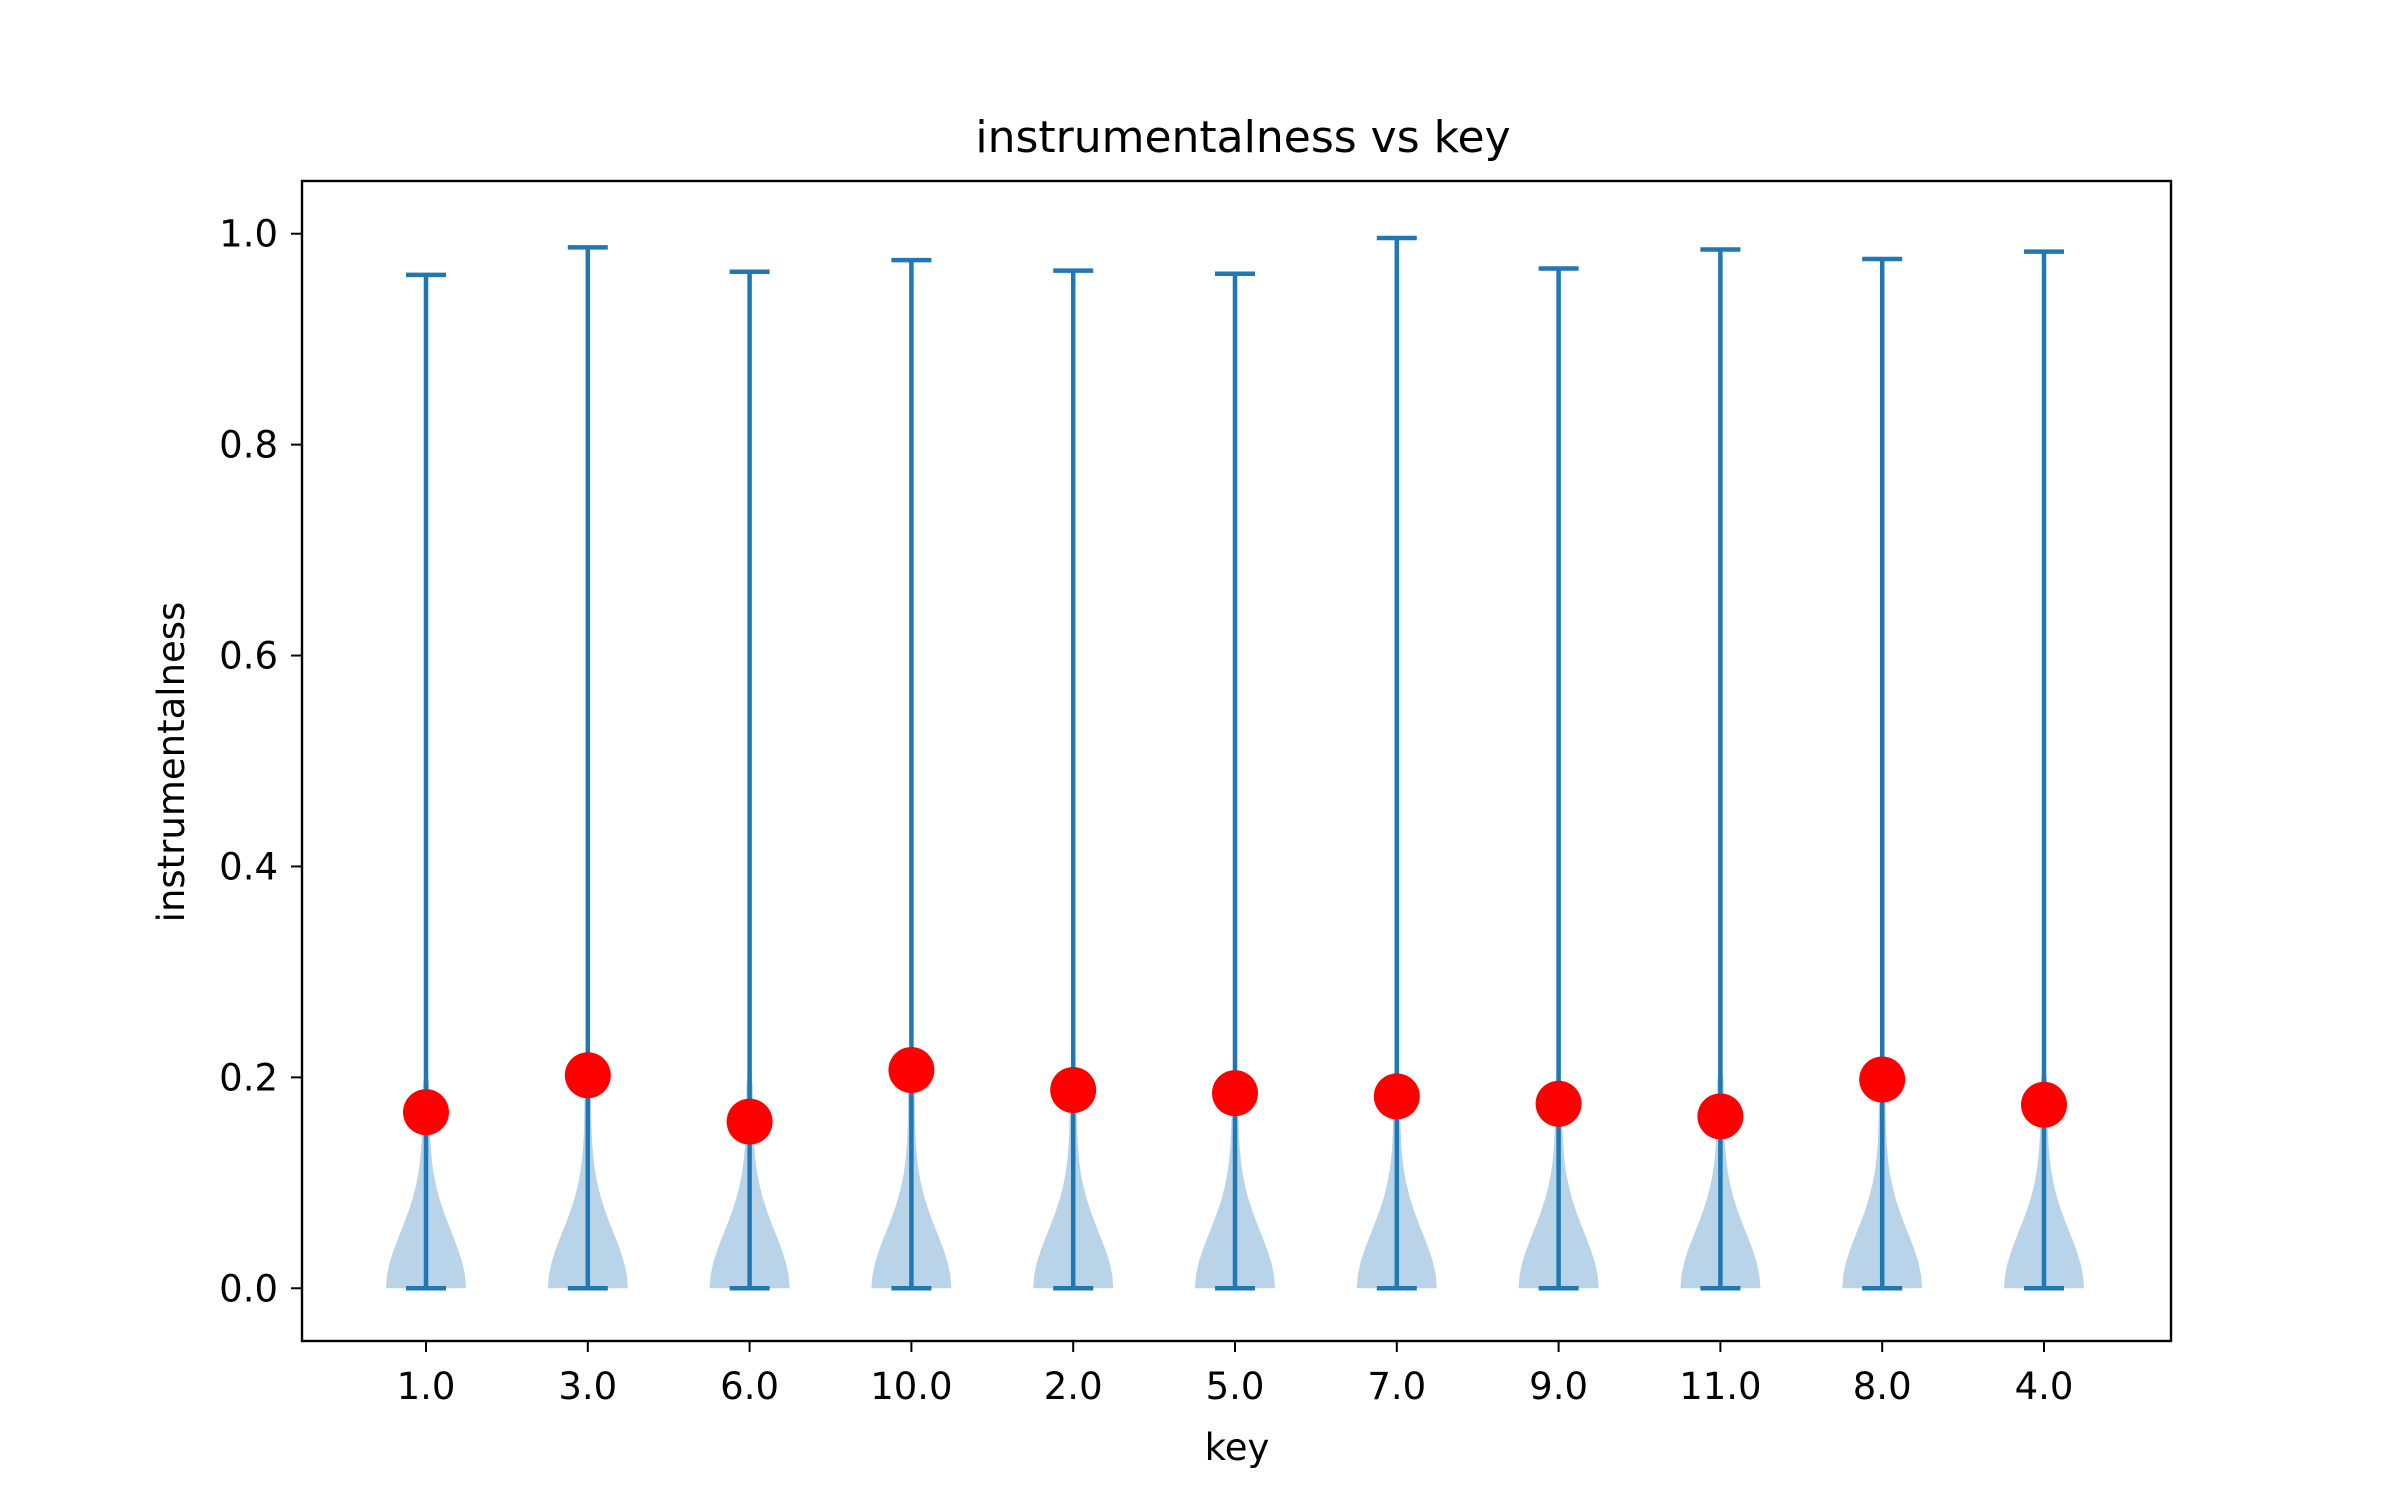 The height and width of the screenshot is (1500, 2400). What do you see at coordinates (248, 1288) in the screenshot?
I see `y-tick-label: 0.0` at bounding box center [248, 1288].